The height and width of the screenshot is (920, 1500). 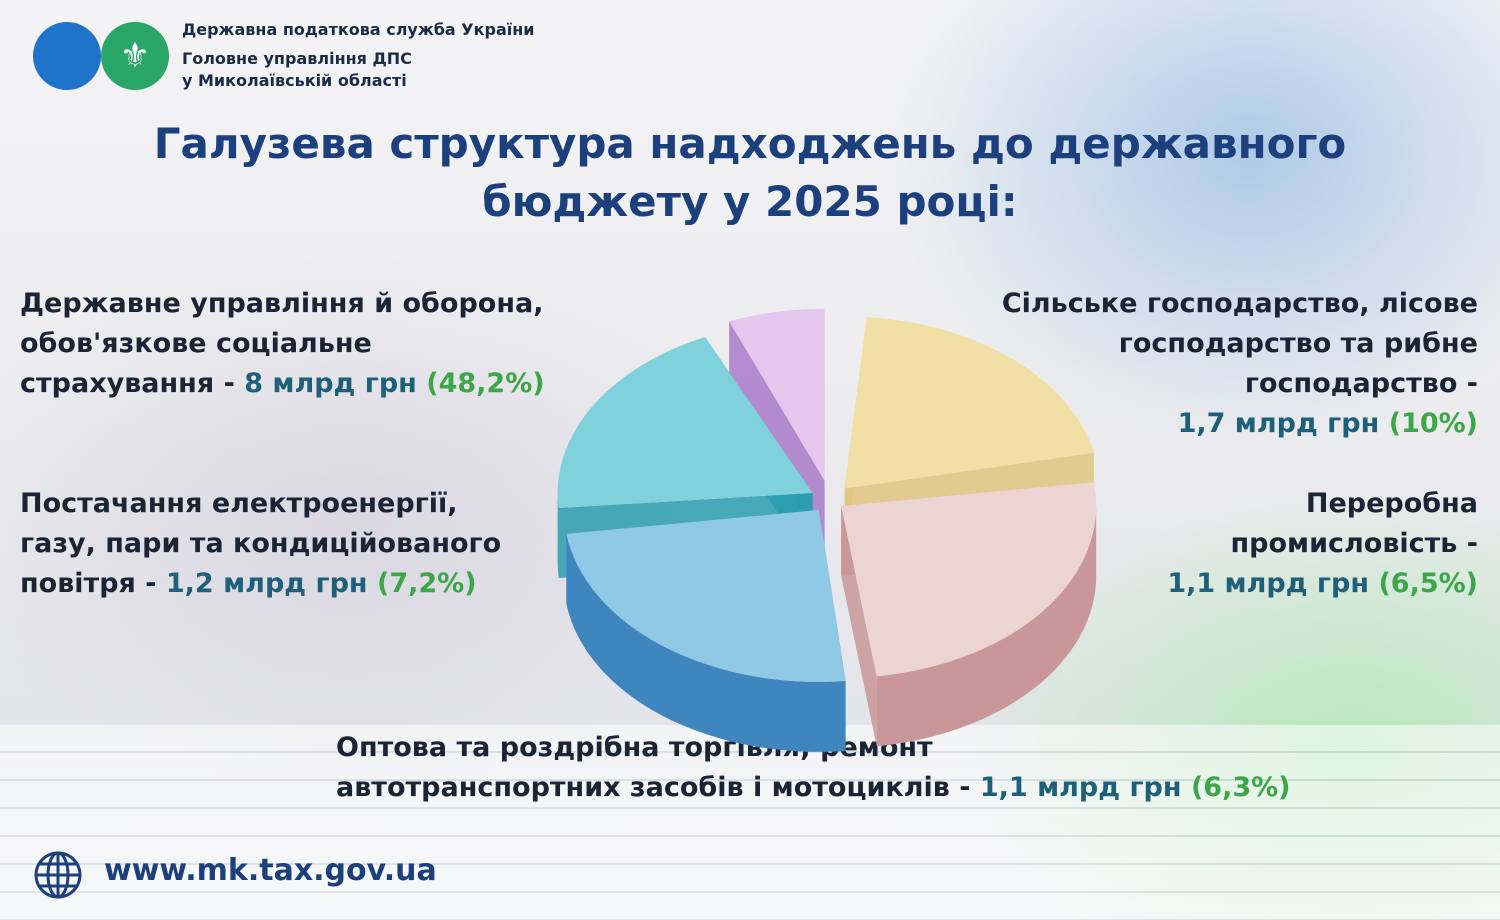 I want to click on label-government-line2: обов'язкове соціальне, so click(x=196, y=343).